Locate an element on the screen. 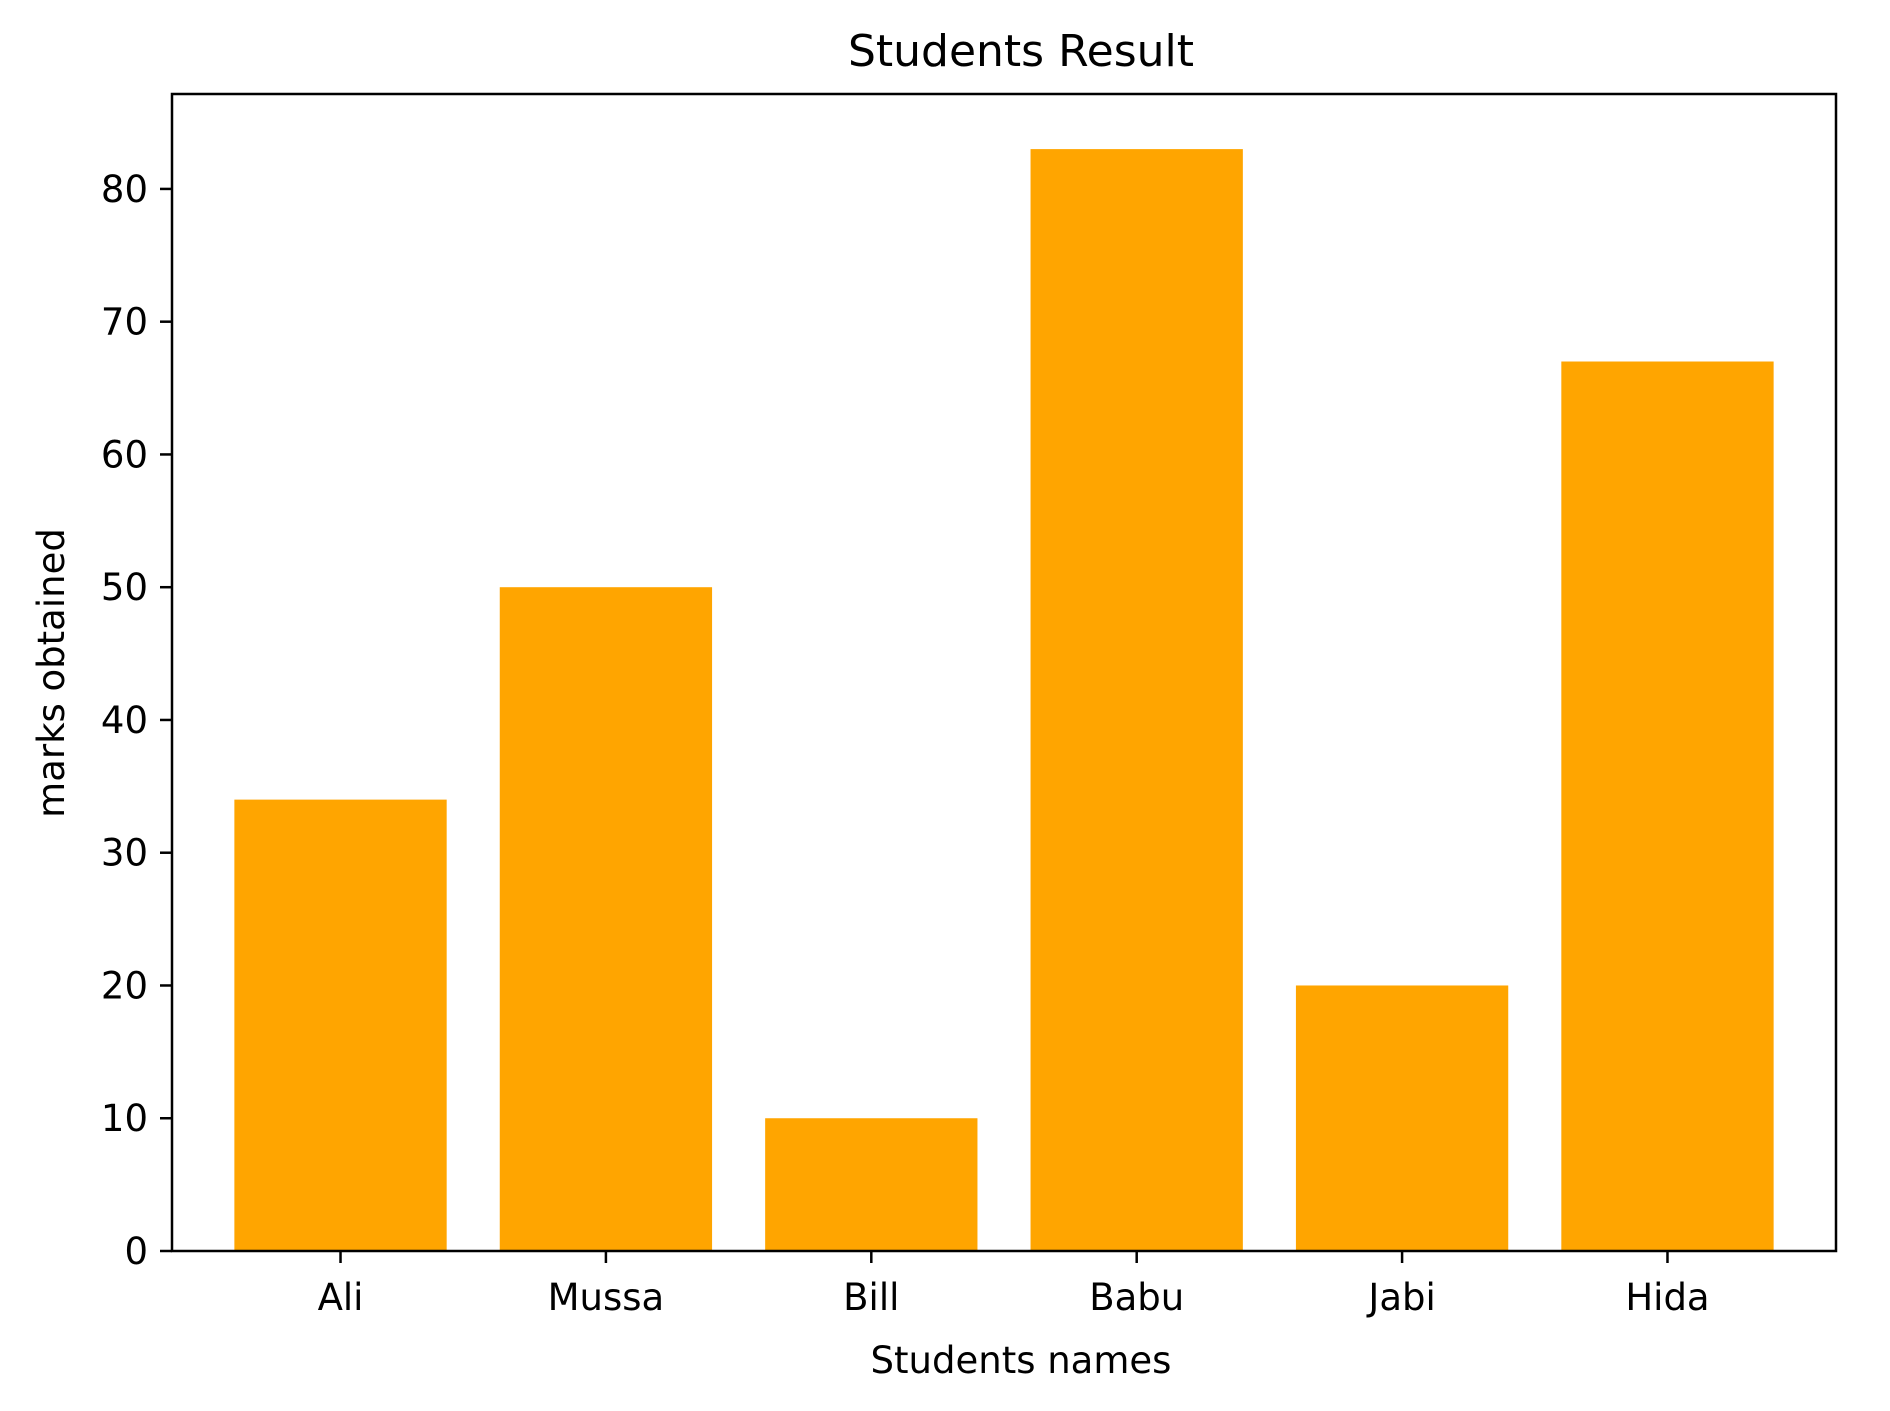  y-tick-label: 70 is located at coordinates (124, 322).